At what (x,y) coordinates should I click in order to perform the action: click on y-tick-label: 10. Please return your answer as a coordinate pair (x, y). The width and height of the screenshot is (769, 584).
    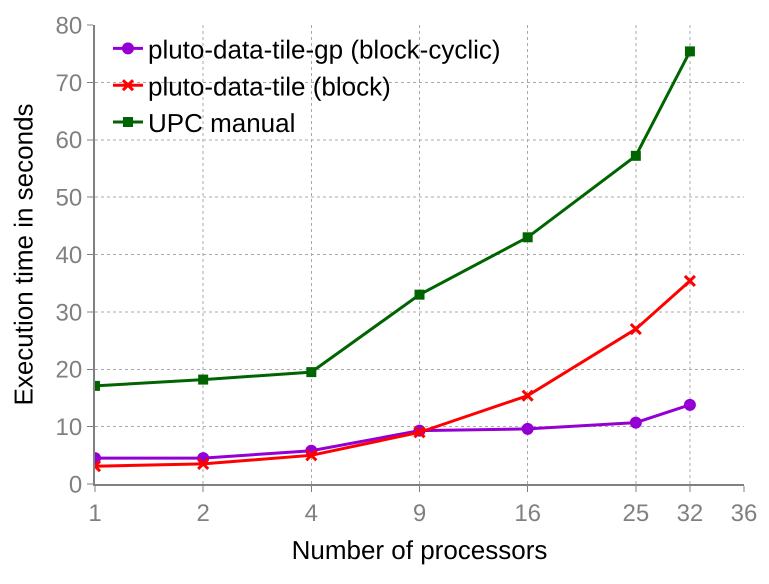
    Looking at the image, I should click on (68, 428).